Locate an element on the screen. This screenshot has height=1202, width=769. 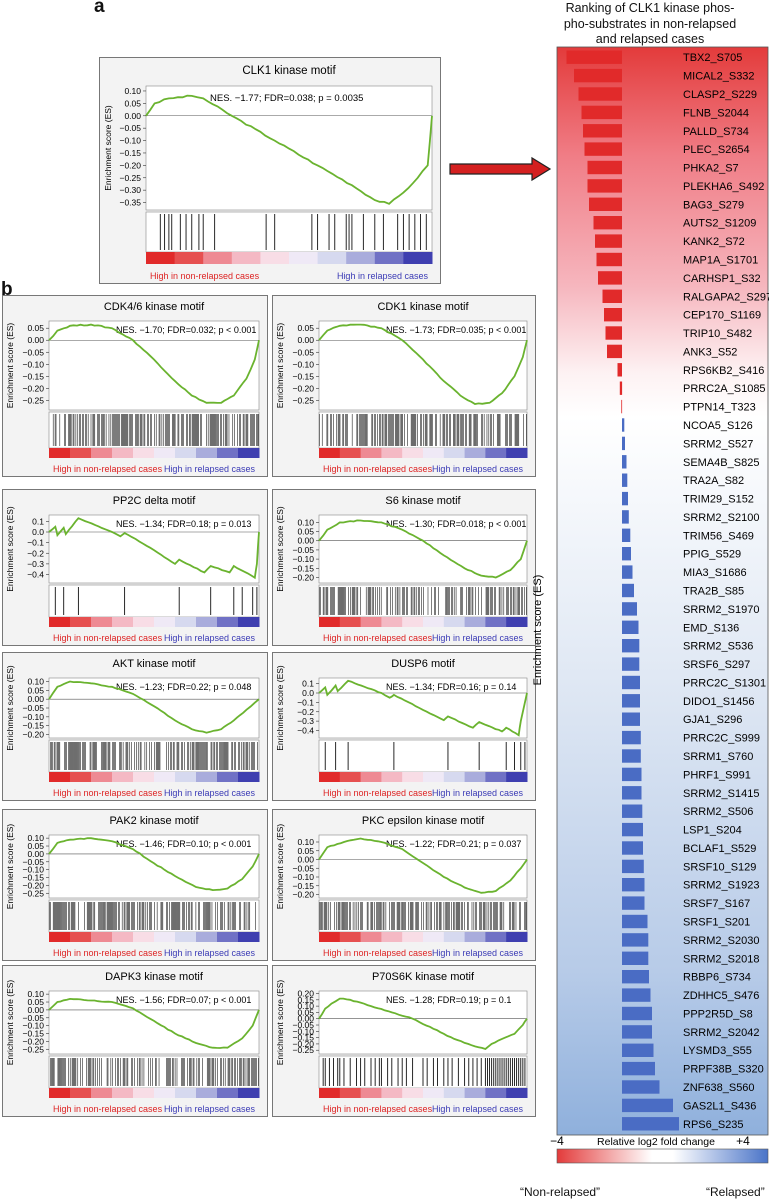
plot-title: CDK4/6 kinase motif is located at coordinates (154, 307).